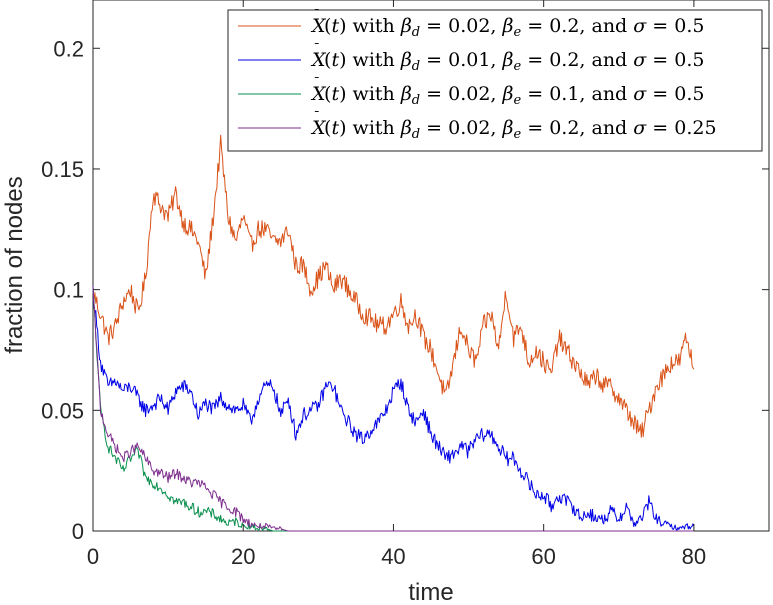 Image resolution: width=773 pixels, height=605 pixels. I want to click on y-tick-label: 0.05, so click(62, 410).